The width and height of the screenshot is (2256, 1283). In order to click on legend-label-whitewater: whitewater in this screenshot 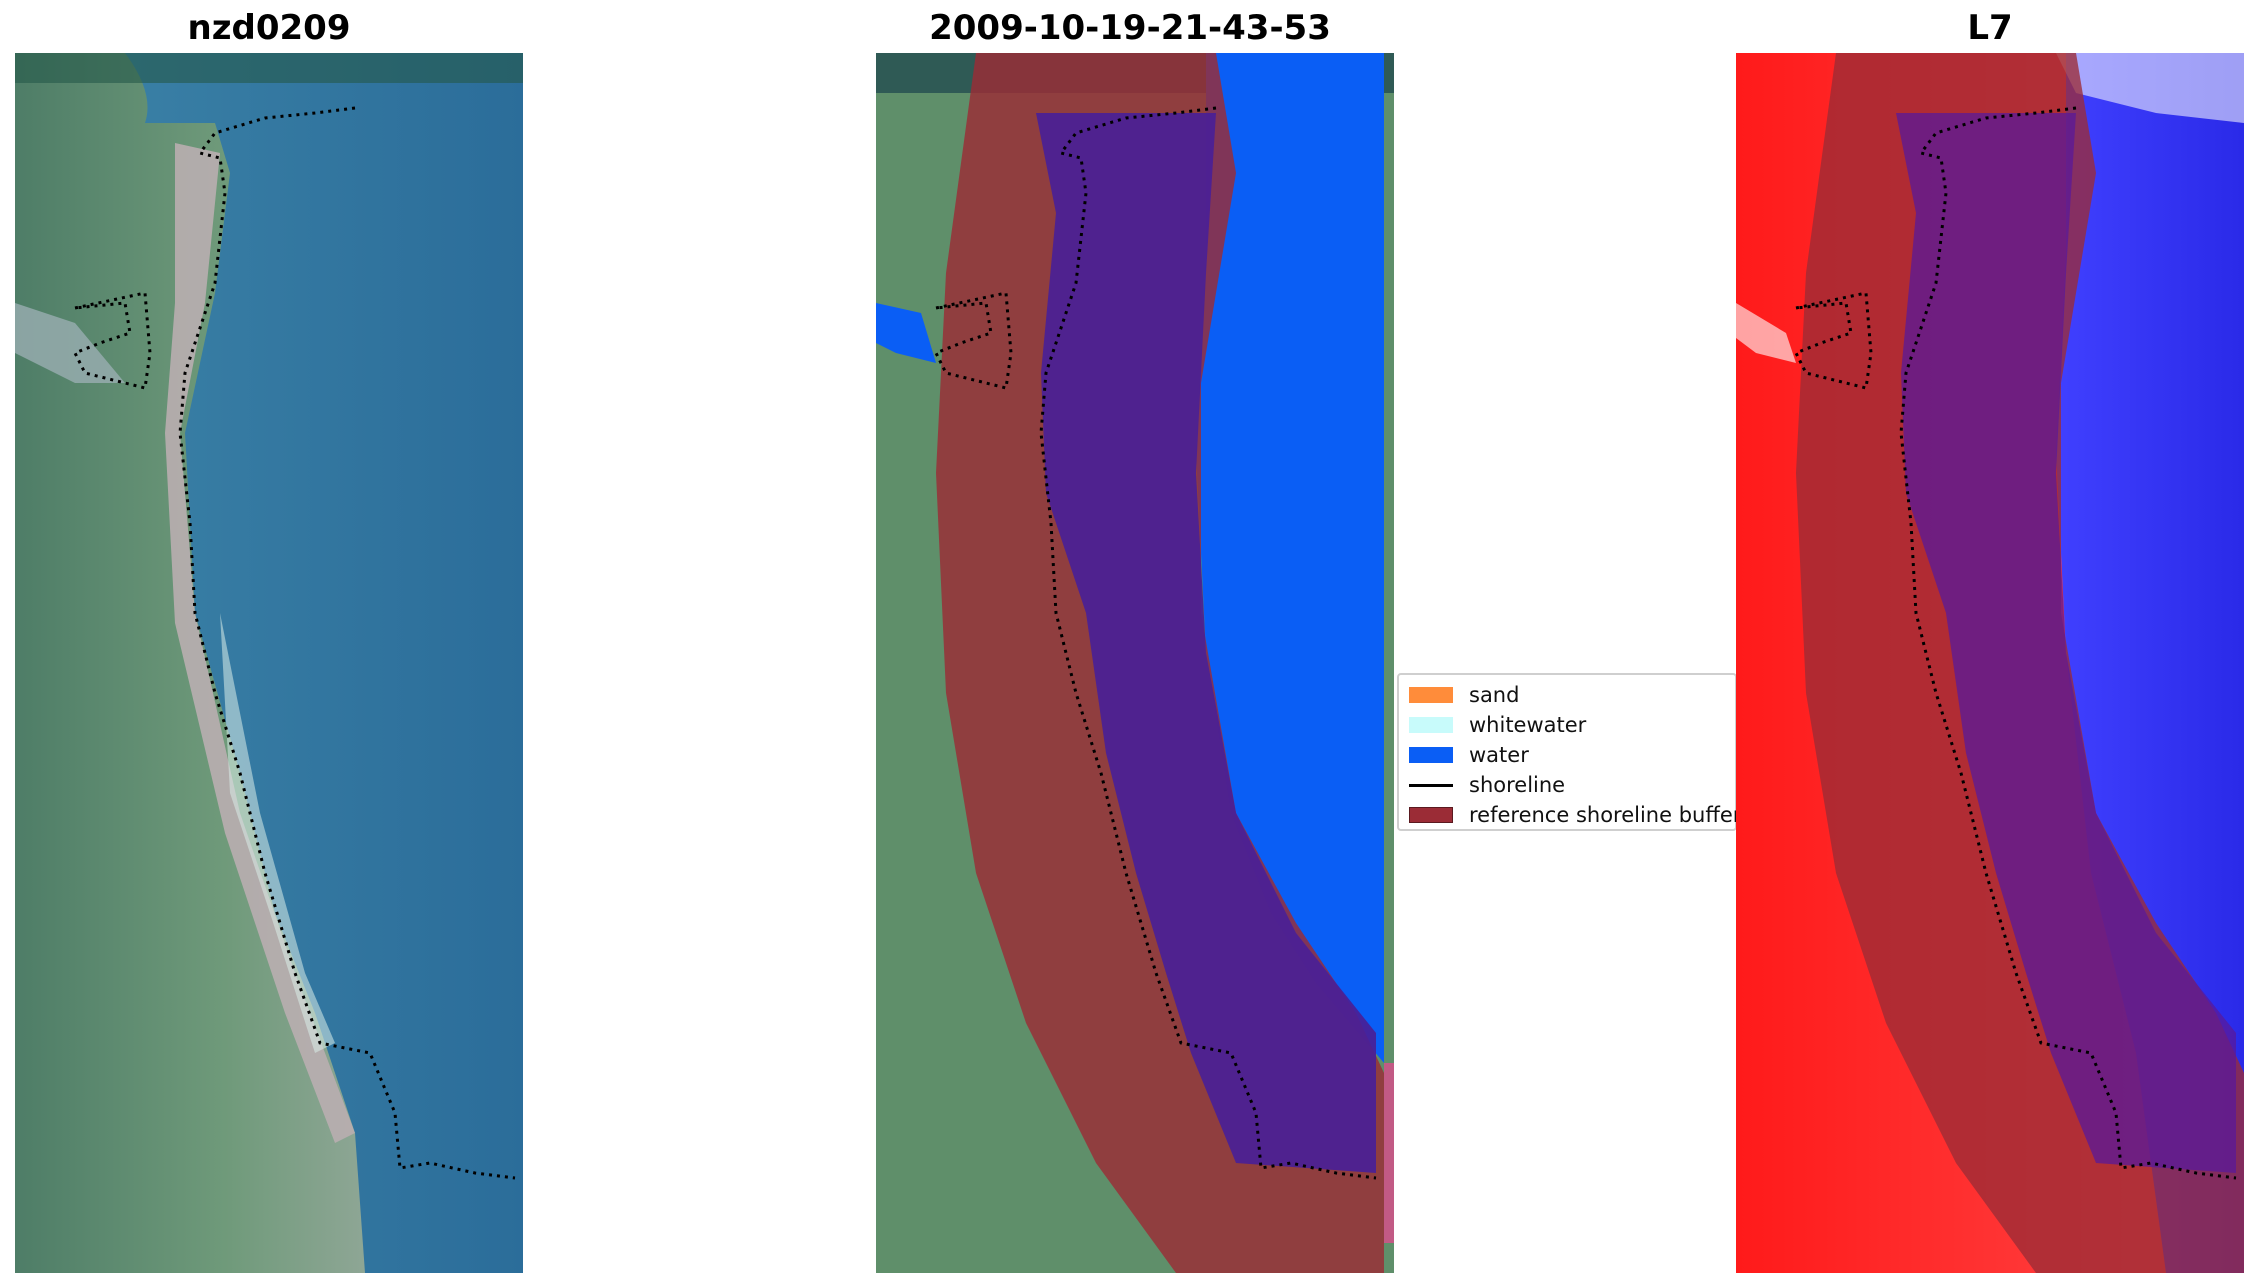, I will do `click(1528, 725)`.